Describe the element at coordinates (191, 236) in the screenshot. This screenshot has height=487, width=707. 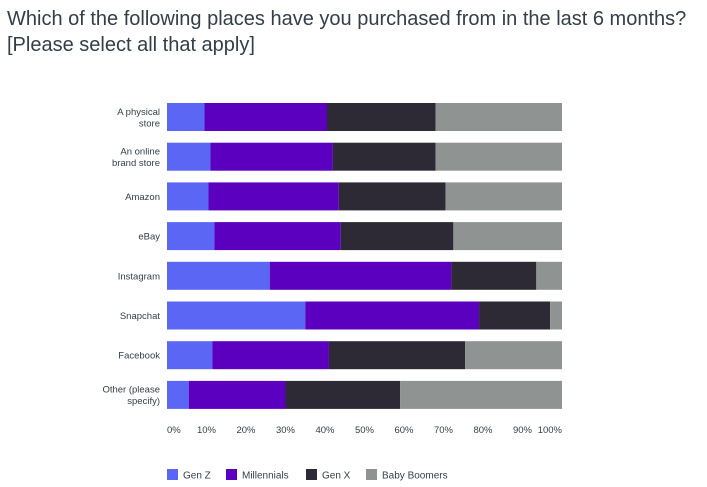
I see `bar-ebay-gen-z` at that location.